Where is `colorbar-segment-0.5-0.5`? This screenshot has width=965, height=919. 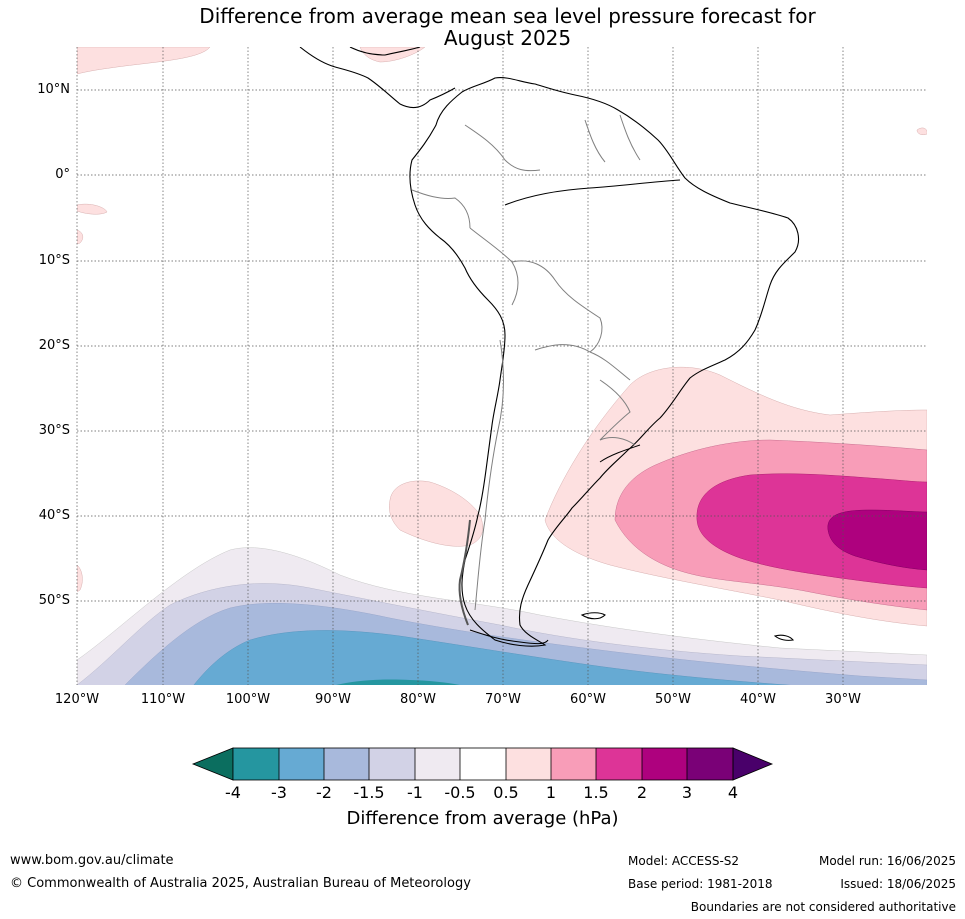
colorbar-segment-0.5-0.5 is located at coordinates (483, 764).